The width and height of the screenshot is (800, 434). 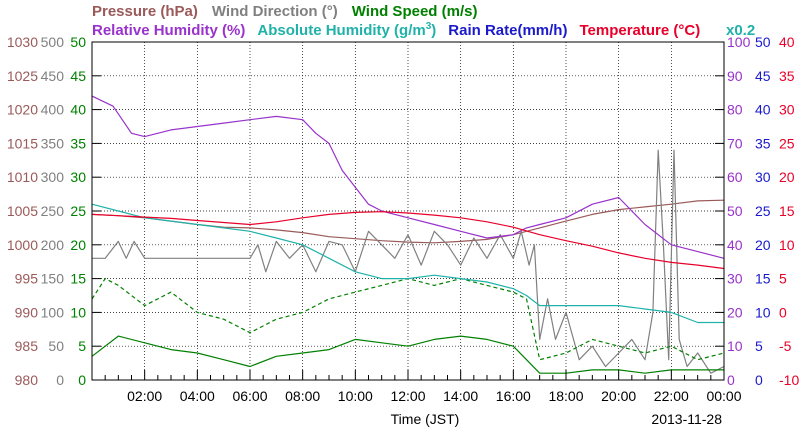 What do you see at coordinates (78, 76) in the screenshot?
I see `y-tick-label-wind_speed: 45` at bounding box center [78, 76].